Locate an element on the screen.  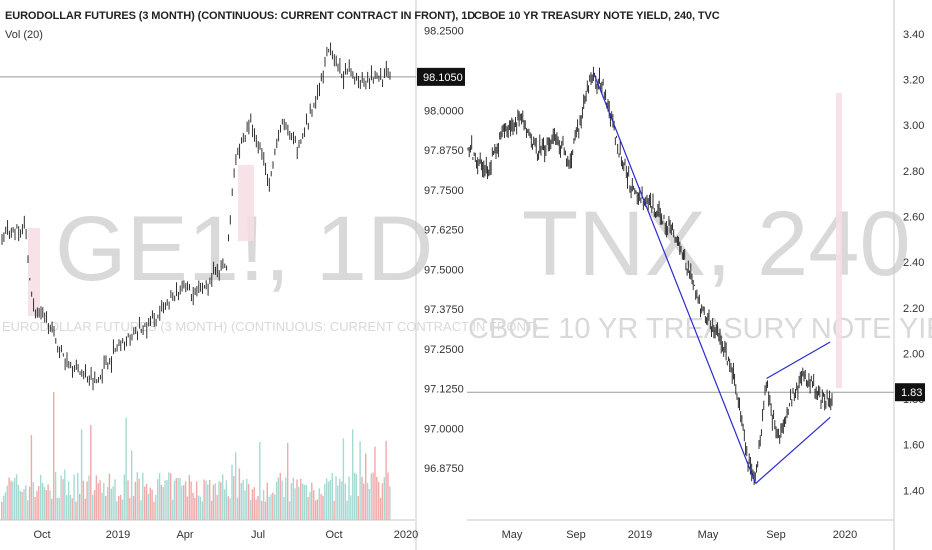
right-y-tick-label: 3.40 is located at coordinates (913, 35).